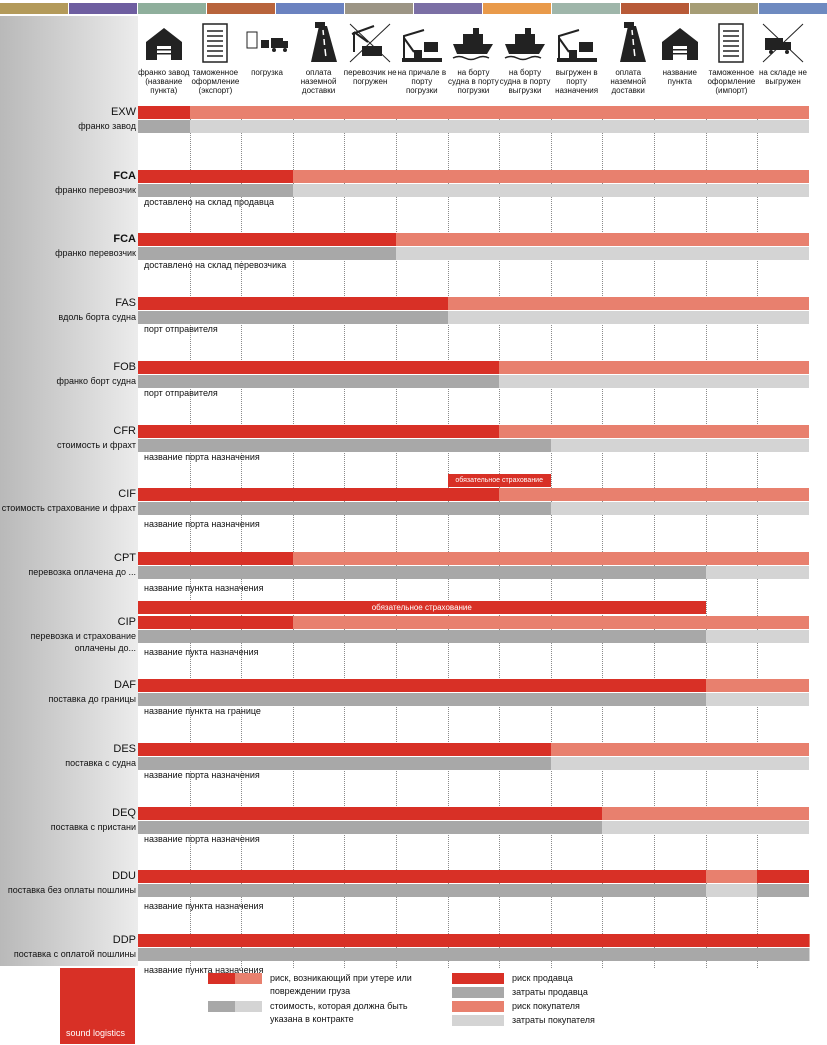 The height and width of the screenshot is (1045, 827). I want to click on incoterm-code: DES, so click(124, 749).